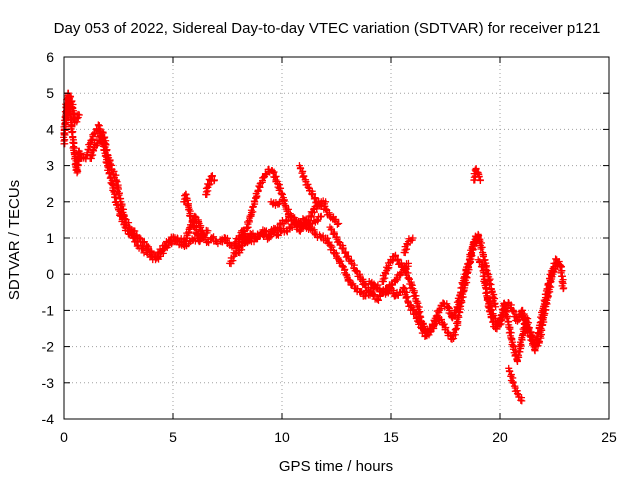 This screenshot has height=480, width=640. What do you see at coordinates (14, 240) in the screenshot?
I see `y-axis-label: SDTVAR / TECUs` at bounding box center [14, 240].